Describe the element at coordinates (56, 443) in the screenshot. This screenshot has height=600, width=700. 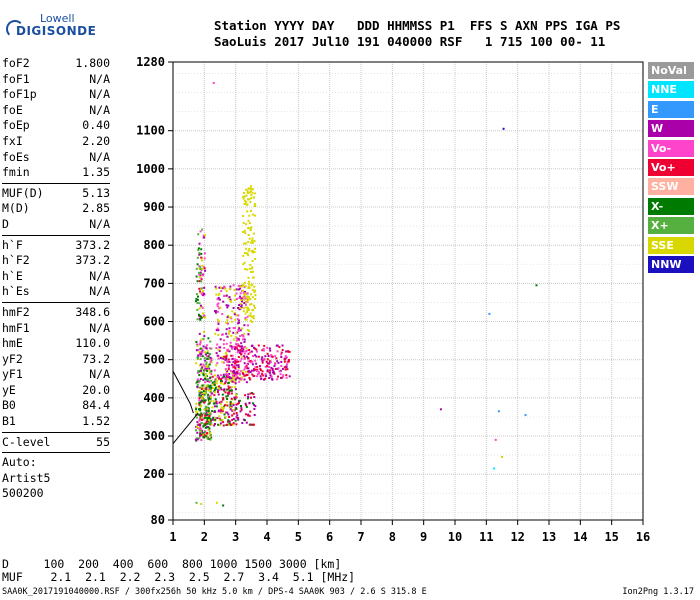
I see `param-row: C-level 55` at that location.